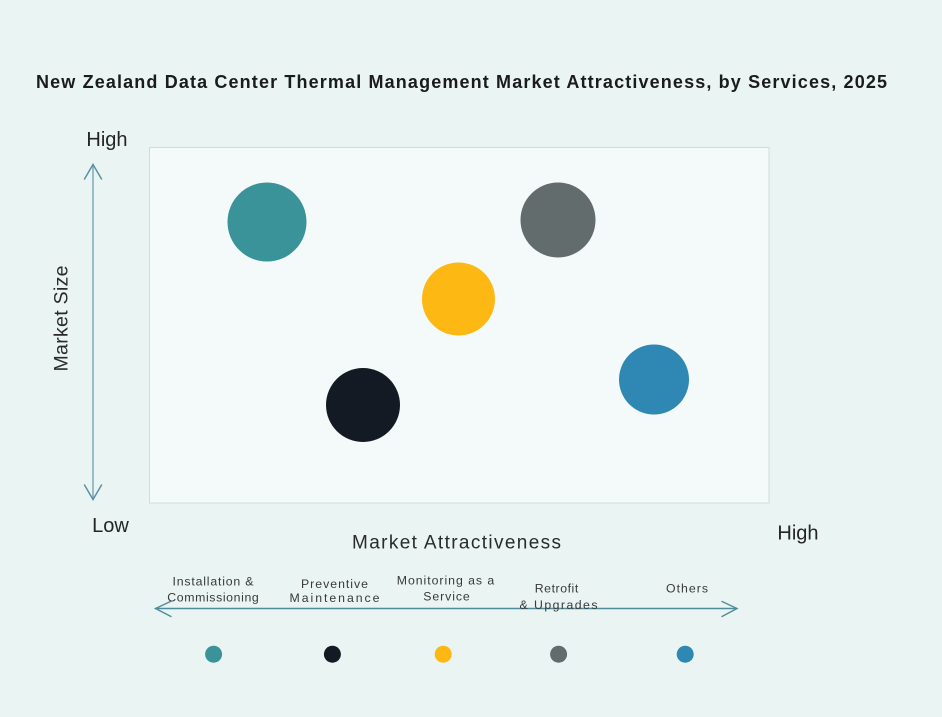 The height and width of the screenshot is (717, 942). I want to click on svg-text: Preventive, so click(334, 584).